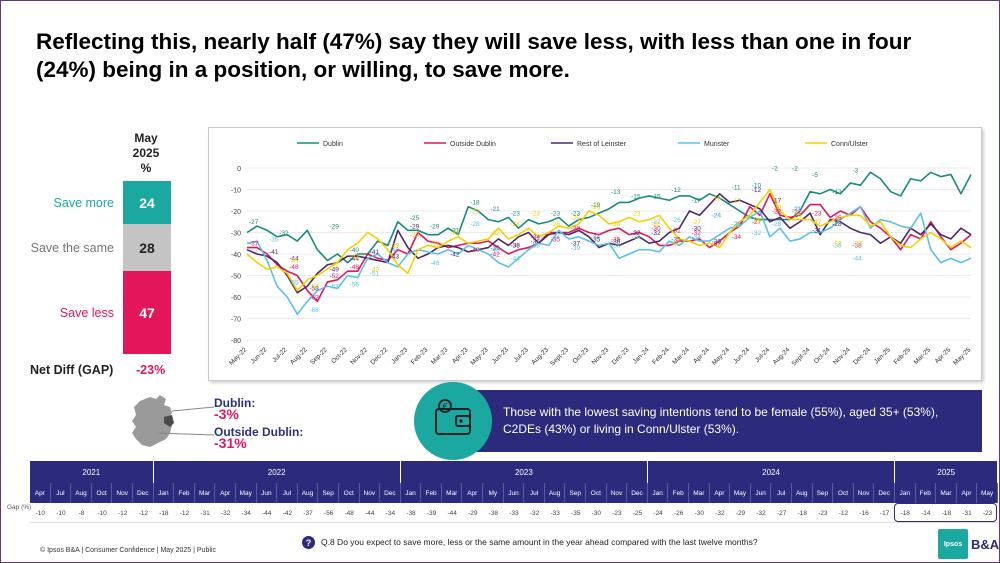 This screenshot has height=563, width=1000. What do you see at coordinates (884, 513) in the screenshot?
I see `gap-value-cell: -17` at bounding box center [884, 513].